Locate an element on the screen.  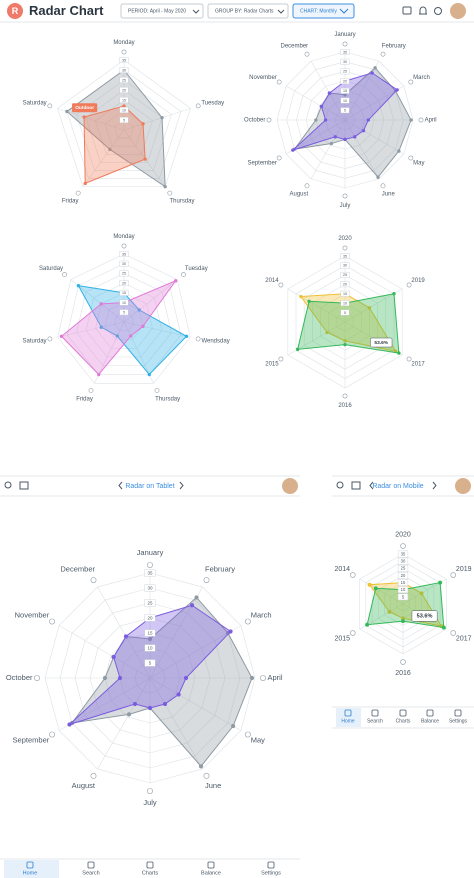
category-label: August is located at coordinates (84, 785).